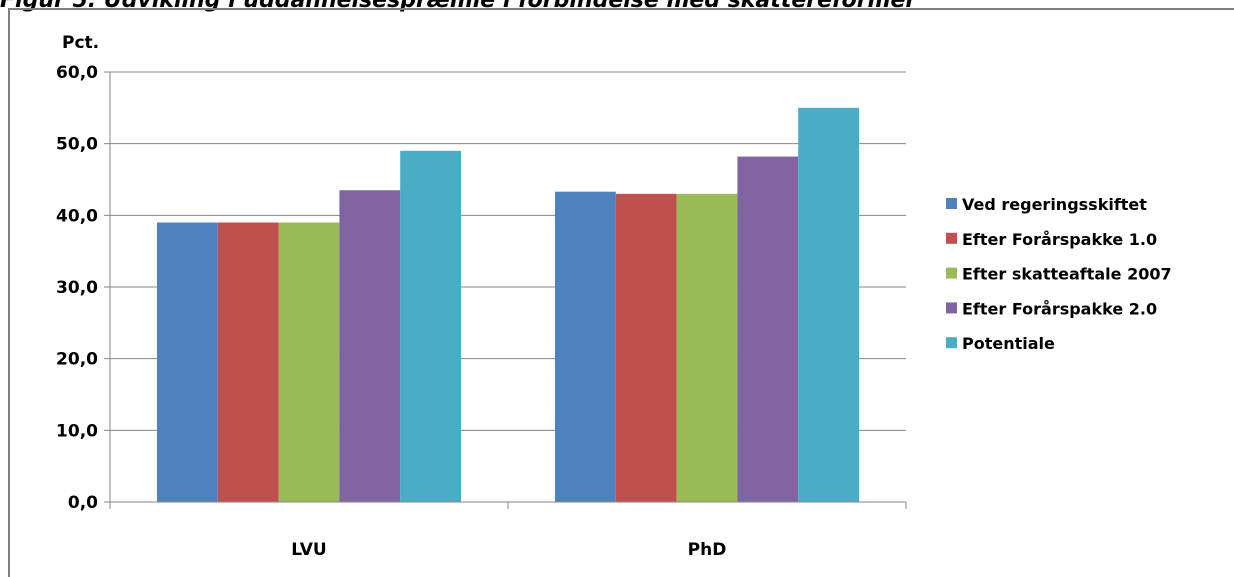  I want to click on y-tick-label: 50,0, so click(77, 145).